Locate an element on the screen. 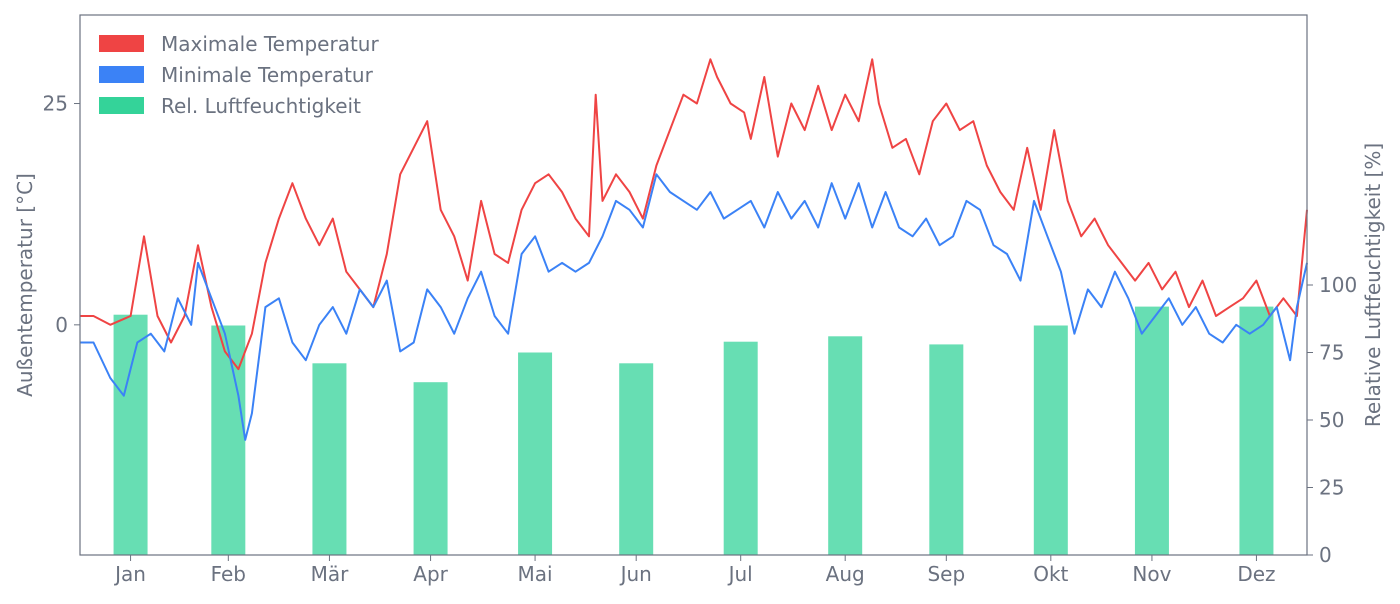  humidity-bar-jul is located at coordinates (740, 448).